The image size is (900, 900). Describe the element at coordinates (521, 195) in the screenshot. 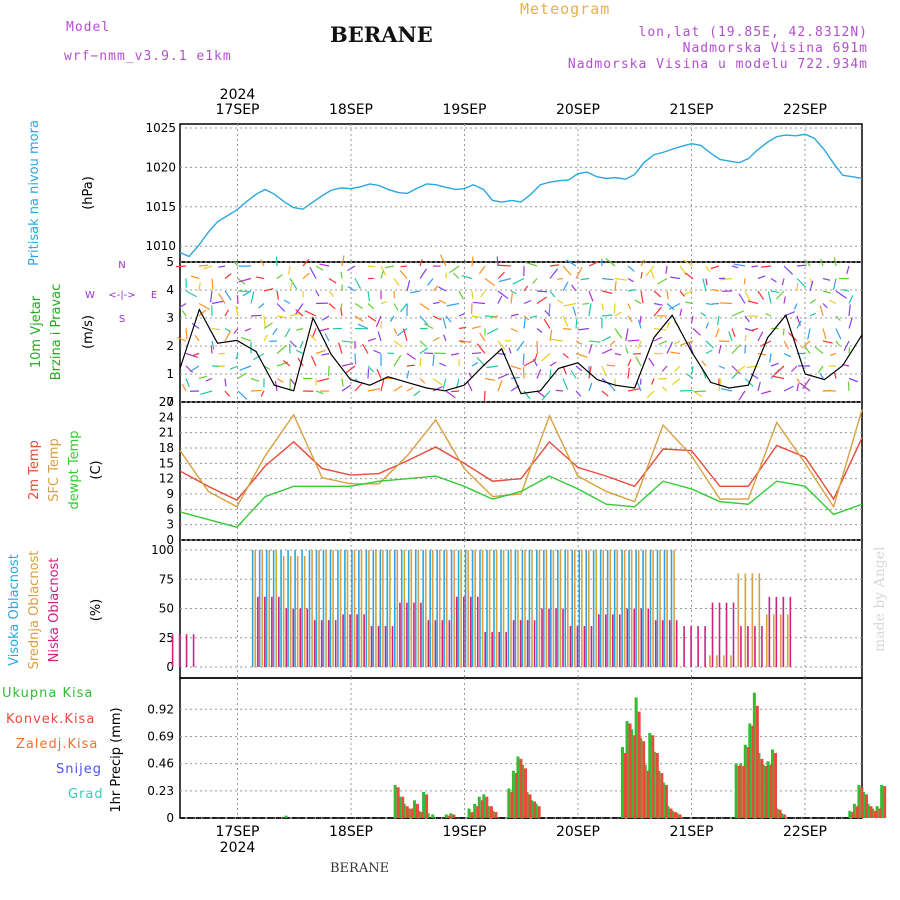

I see `pressure-line` at that location.